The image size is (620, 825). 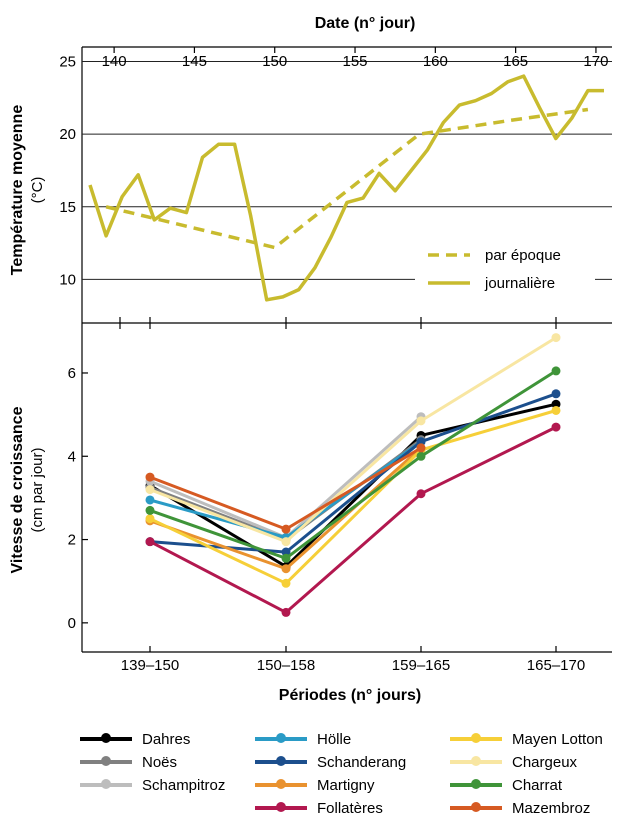 What do you see at coordinates (114, 61) in the screenshot?
I see `date-tick-label: 140` at bounding box center [114, 61].